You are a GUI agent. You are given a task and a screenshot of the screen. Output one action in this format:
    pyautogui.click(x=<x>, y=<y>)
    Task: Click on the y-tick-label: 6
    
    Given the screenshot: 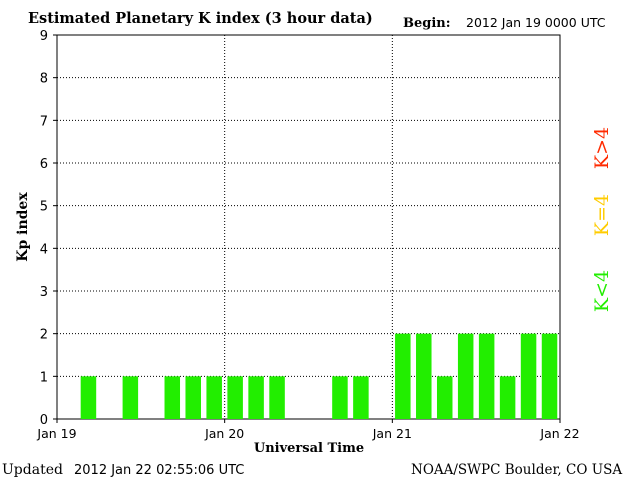 What is the action you would take?
    pyautogui.click(x=44, y=164)
    